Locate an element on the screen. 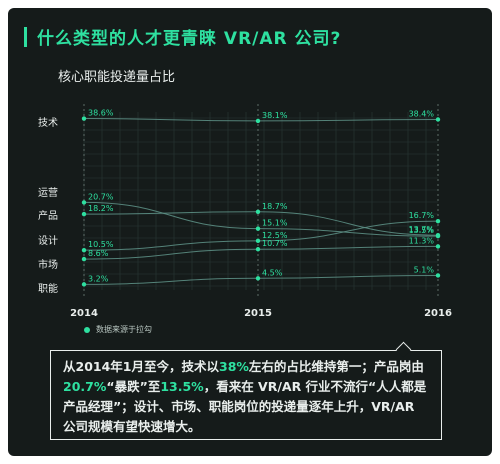  title-row: 什么类型的人才更青睐 VR/AR 公司? is located at coordinates (182, 36).